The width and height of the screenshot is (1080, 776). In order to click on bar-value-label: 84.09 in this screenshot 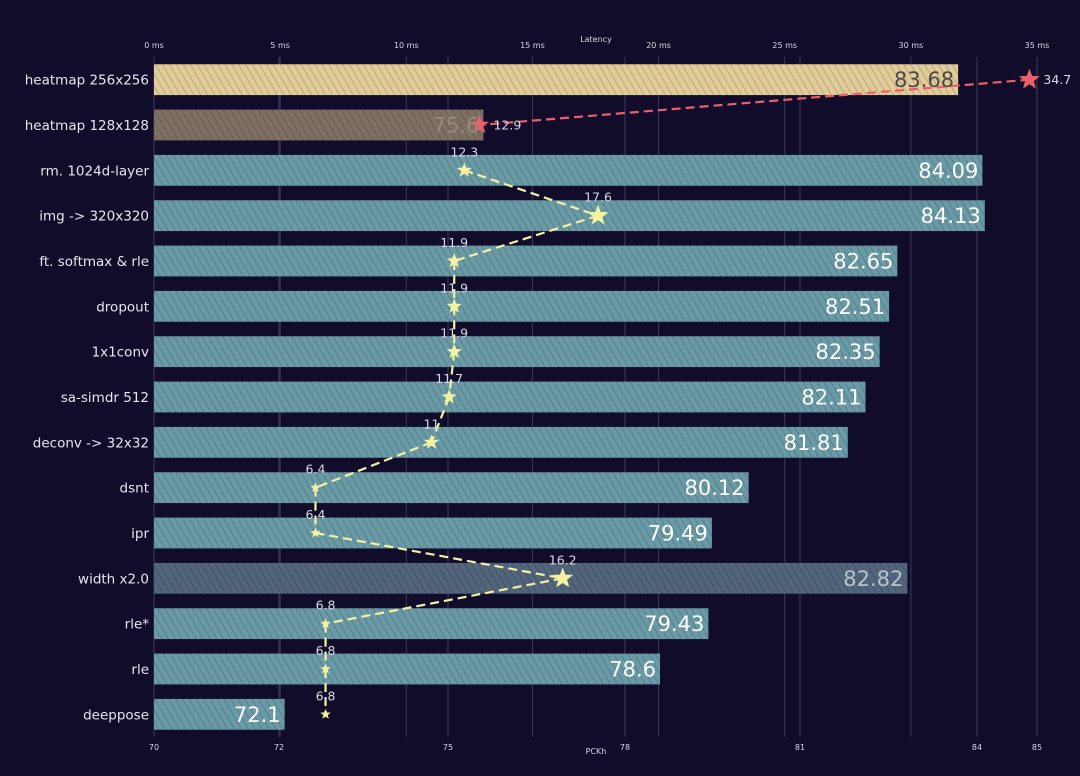, I will do `click(948, 171)`.